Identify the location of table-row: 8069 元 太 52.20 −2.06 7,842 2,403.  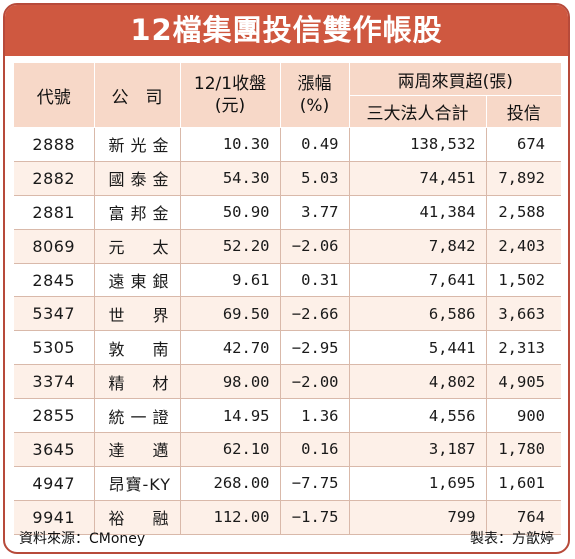
(288, 246).